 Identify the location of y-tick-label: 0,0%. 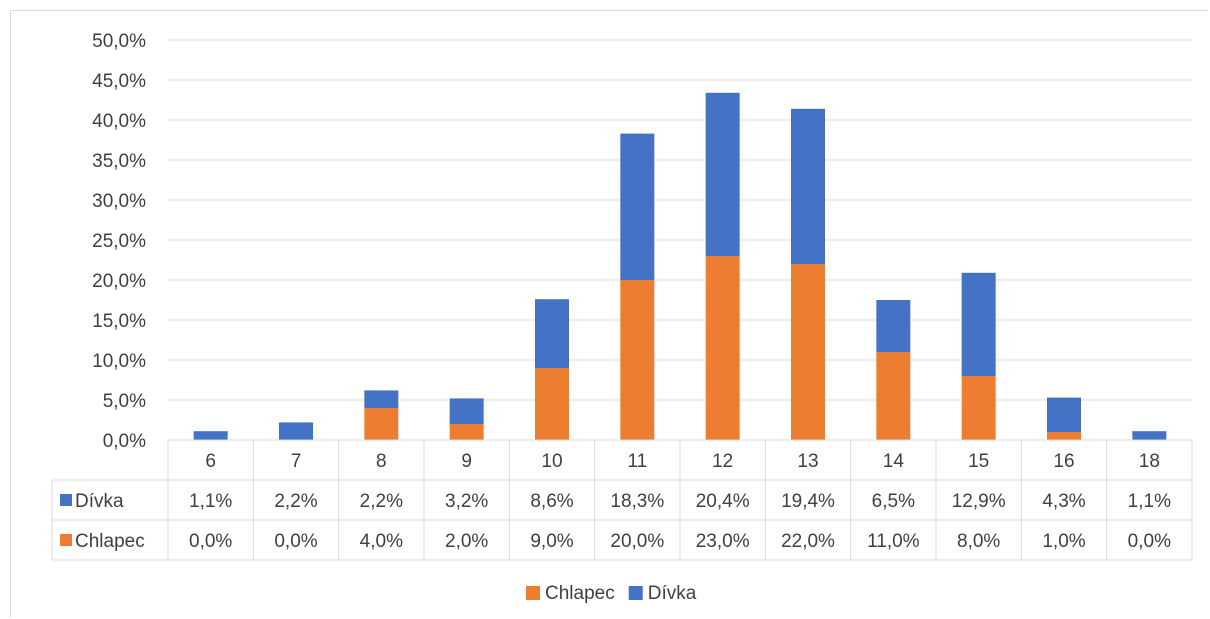
(124, 441).